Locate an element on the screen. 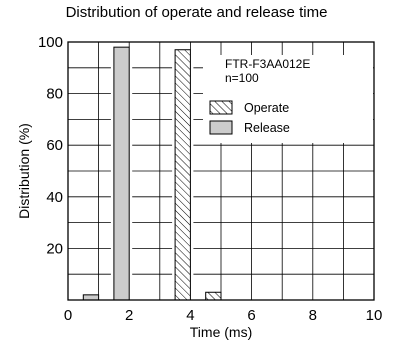 This screenshot has height=349, width=393. legend-label-release: Release is located at coordinates (267, 128).